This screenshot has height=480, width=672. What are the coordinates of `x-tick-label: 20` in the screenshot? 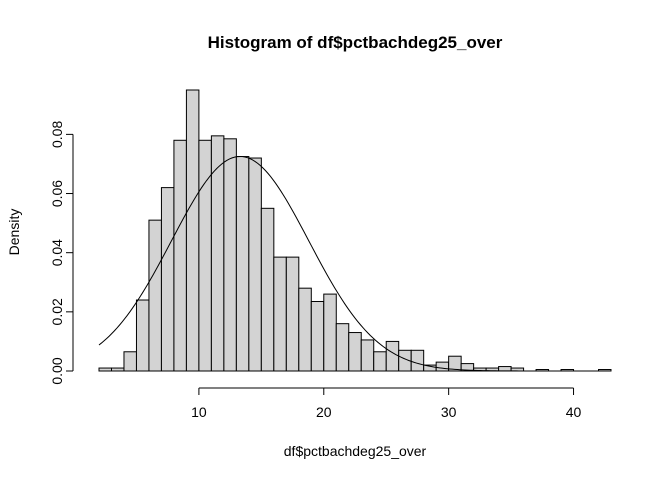 It's located at (324, 412).